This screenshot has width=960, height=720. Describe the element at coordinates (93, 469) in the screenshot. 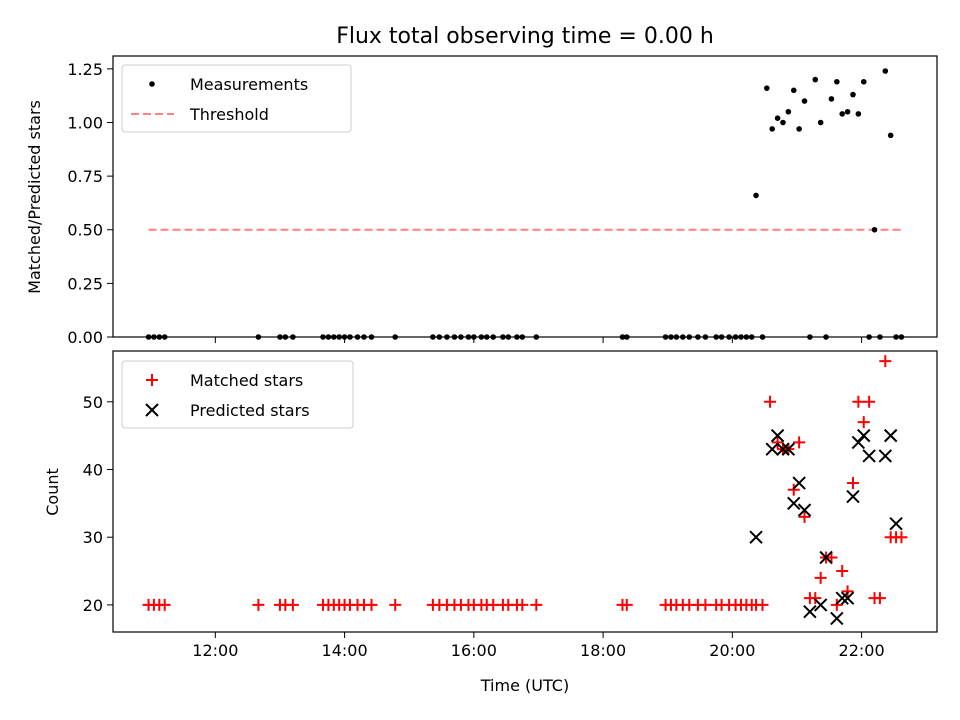

I see `bottom-y-tick-label: 40` at that location.